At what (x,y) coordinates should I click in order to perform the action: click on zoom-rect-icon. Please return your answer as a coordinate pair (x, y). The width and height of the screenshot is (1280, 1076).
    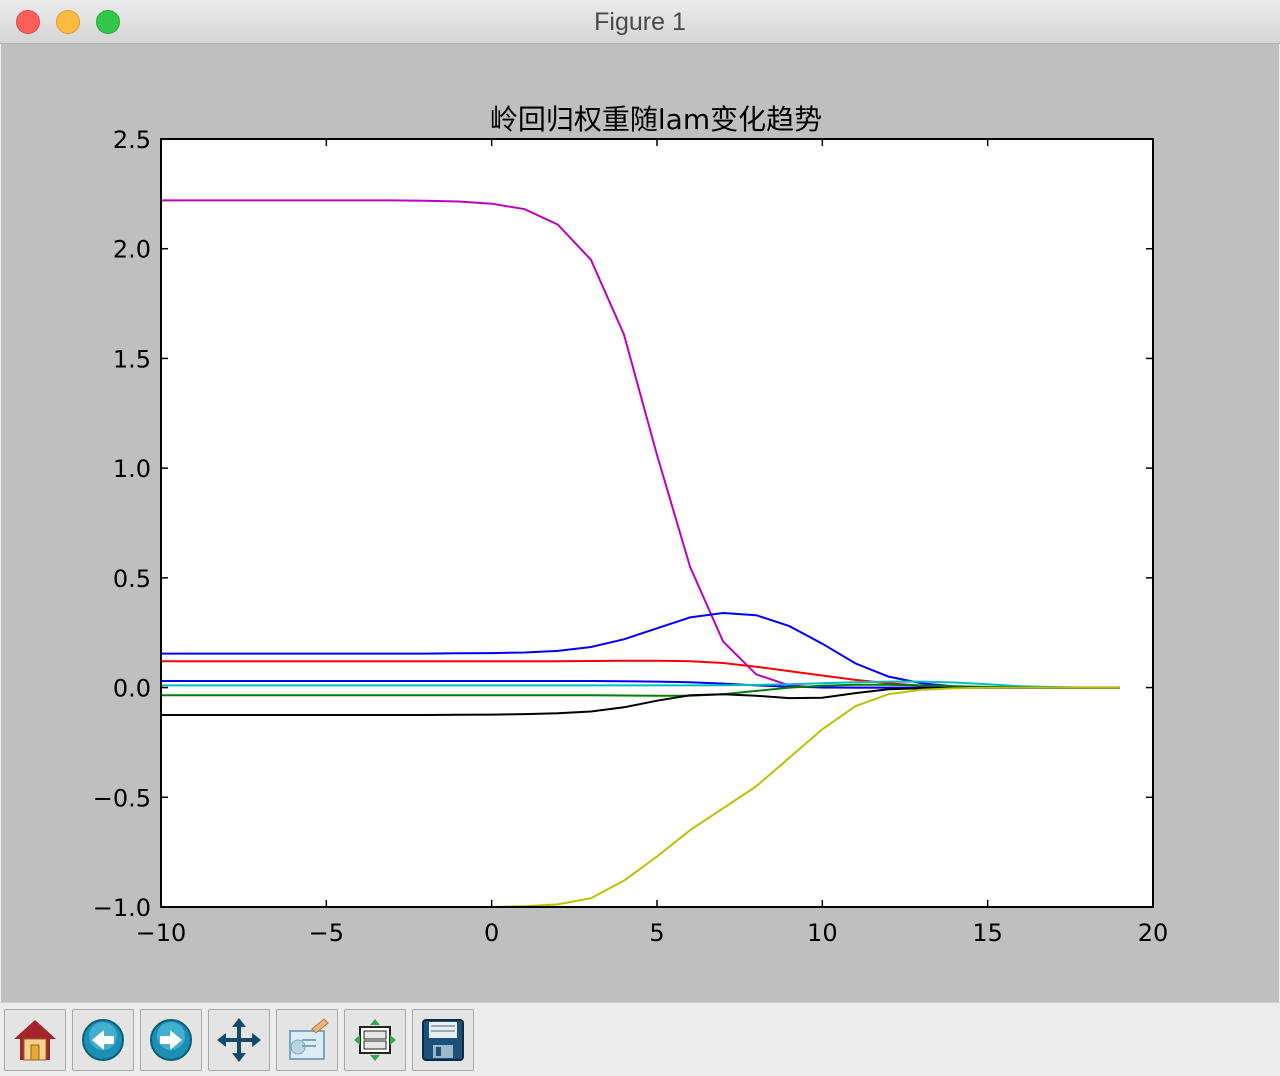
    Looking at the image, I should click on (309, 1039).